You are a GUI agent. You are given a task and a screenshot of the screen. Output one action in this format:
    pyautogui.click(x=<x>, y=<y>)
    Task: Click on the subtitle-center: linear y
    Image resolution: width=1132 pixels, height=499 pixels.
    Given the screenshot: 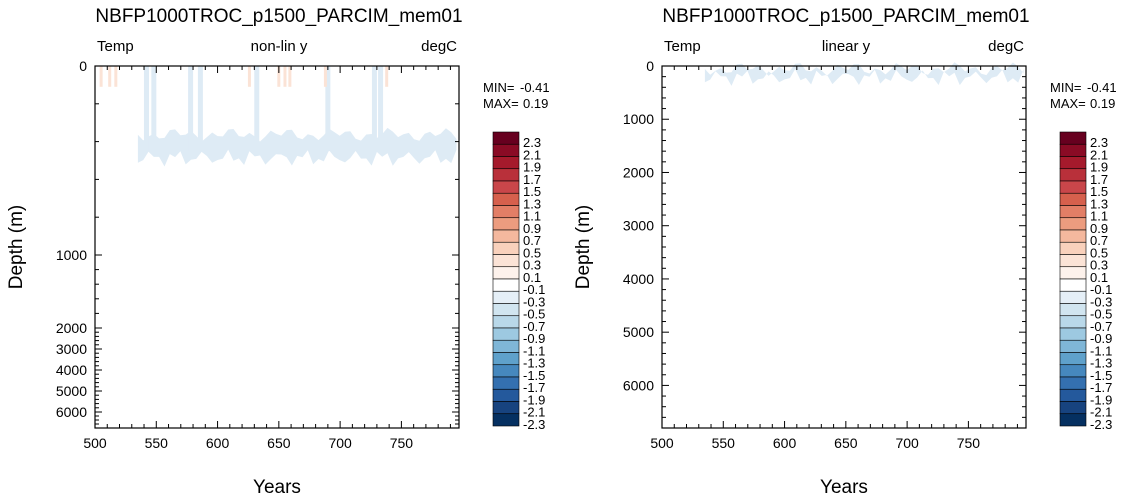 What is the action you would take?
    pyautogui.click(x=846, y=46)
    